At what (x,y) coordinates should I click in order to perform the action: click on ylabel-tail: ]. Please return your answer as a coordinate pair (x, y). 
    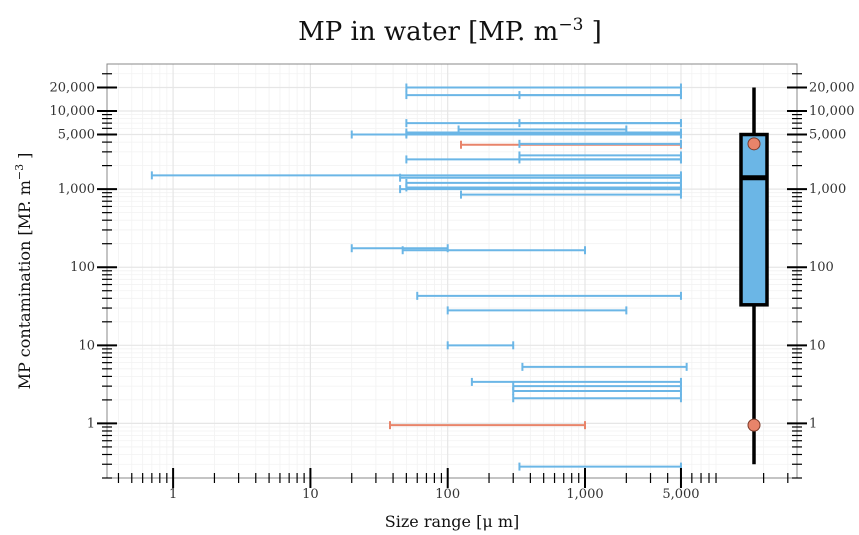
    Looking at the image, I should click on (24, 158).